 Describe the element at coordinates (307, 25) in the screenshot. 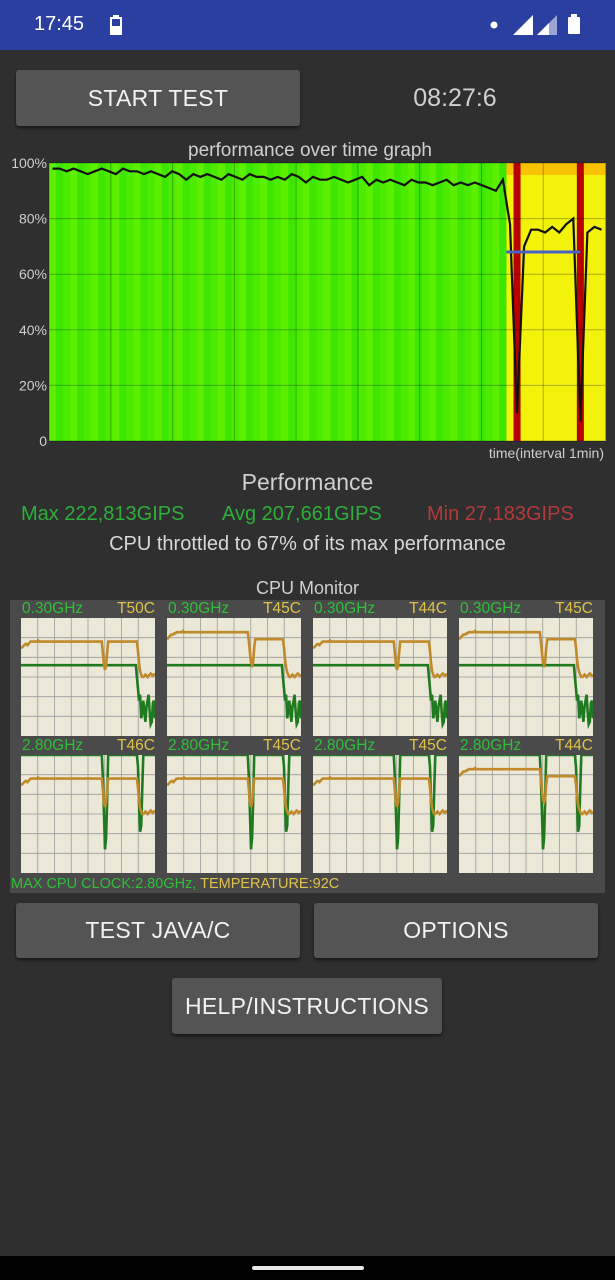

I see `status-bar: 17:45` at that location.